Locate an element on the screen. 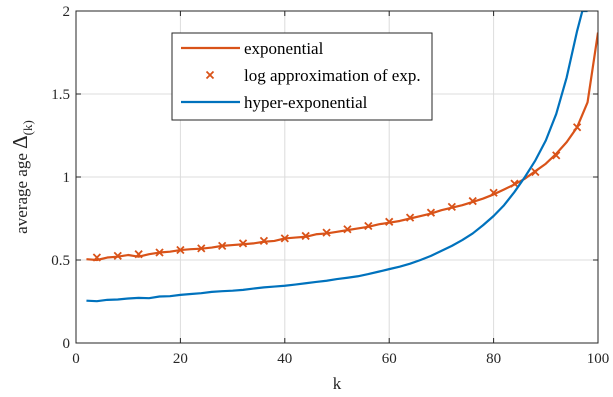 This screenshot has height=397, width=613. x-tick-label: 40 is located at coordinates (284, 359).